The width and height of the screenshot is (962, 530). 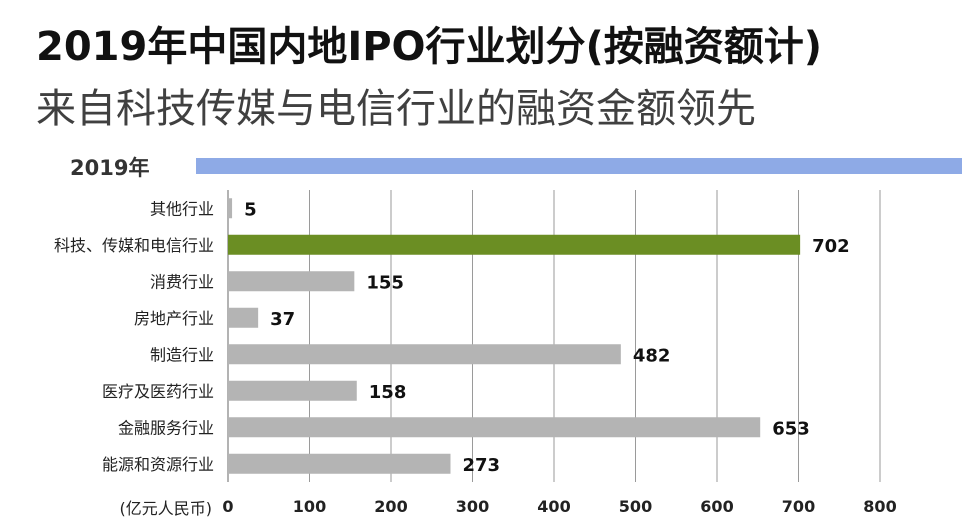 I want to click on category-label: 科技、传媒和电信行业, so click(x=134, y=245).